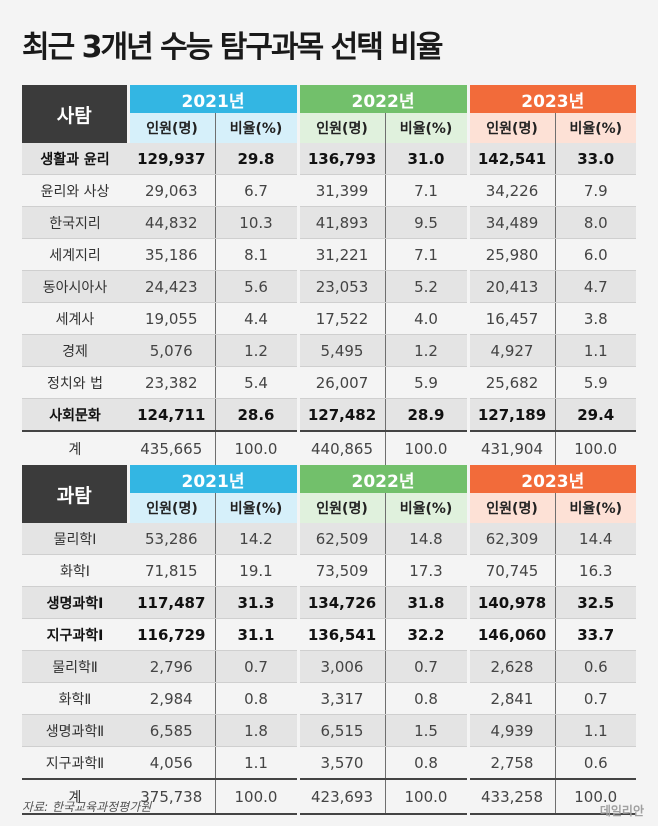  I want to click on total-row: 계 435,665 100.0 440,865 100.0 431,904 100.0, so click(329, 448).